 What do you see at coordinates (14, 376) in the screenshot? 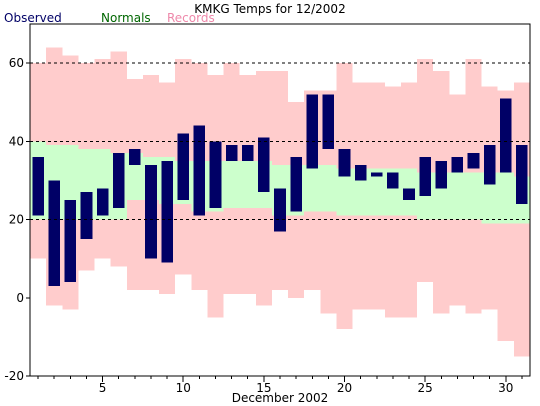
I see `y-tick-label--20: -20` at bounding box center [14, 376].